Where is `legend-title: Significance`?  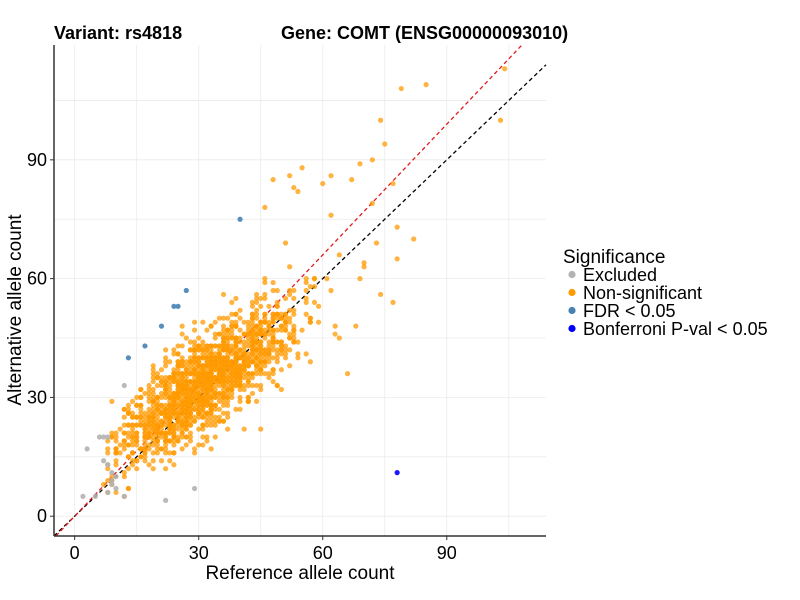
legend-title: Significance is located at coordinates (614, 257).